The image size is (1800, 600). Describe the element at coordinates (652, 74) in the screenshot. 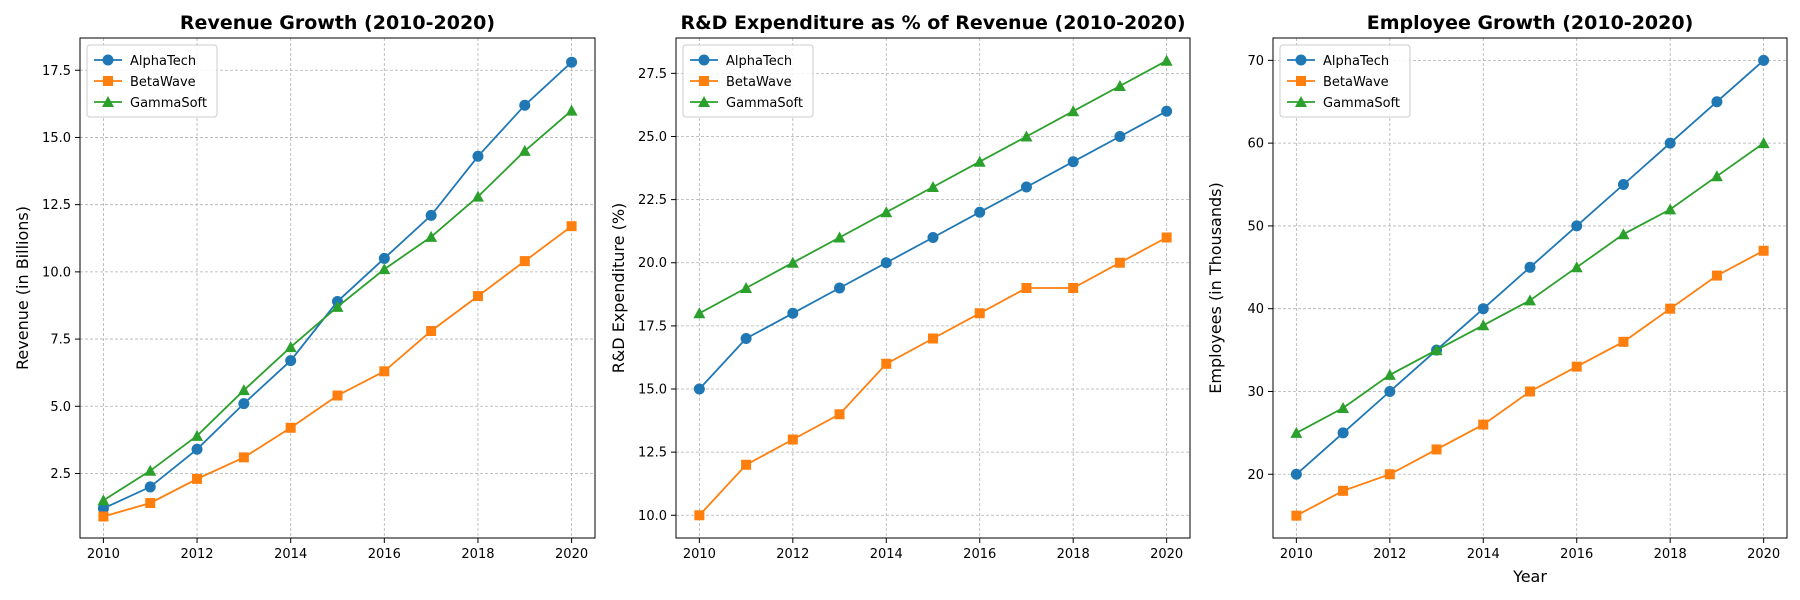

I see `y-tick-label: 27.5` at that location.